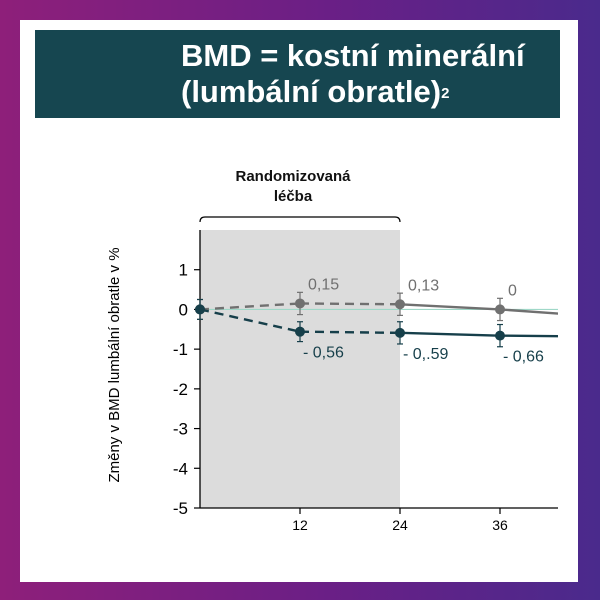  What do you see at coordinates (293, 176) in the screenshot?
I see `randomized-label-line: Randomizovaná` at bounding box center [293, 176].